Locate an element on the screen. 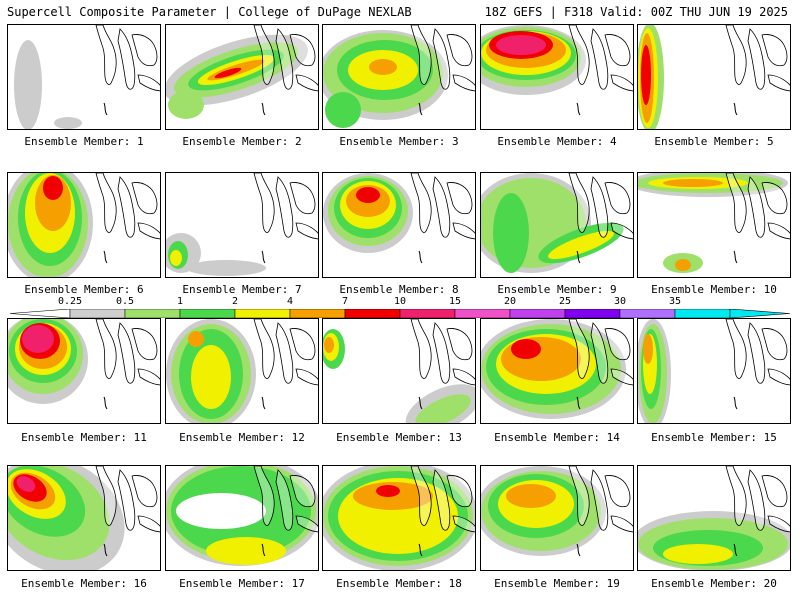 The image size is (800, 600). colorbar-high-arrow is located at coordinates (759, 313).